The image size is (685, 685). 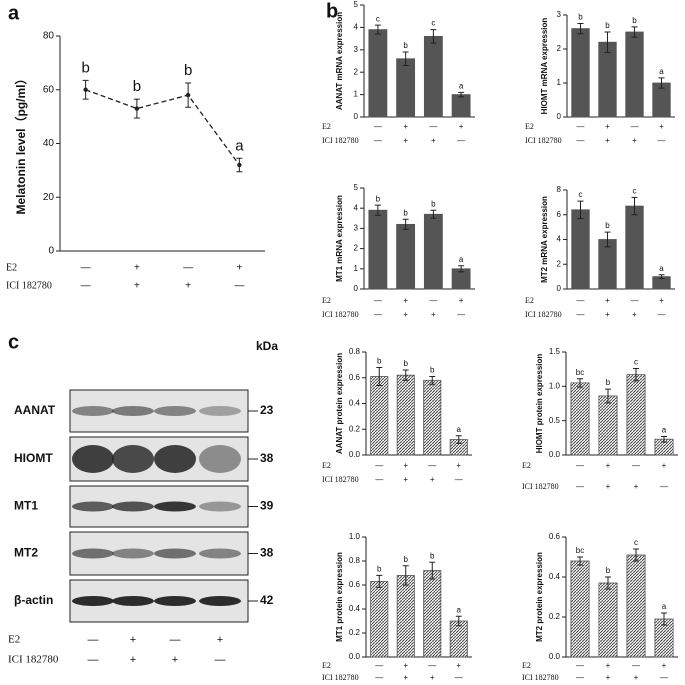 What do you see at coordinates (356, 187) in the screenshot?
I see `y-tick-label: 5` at bounding box center [356, 187].